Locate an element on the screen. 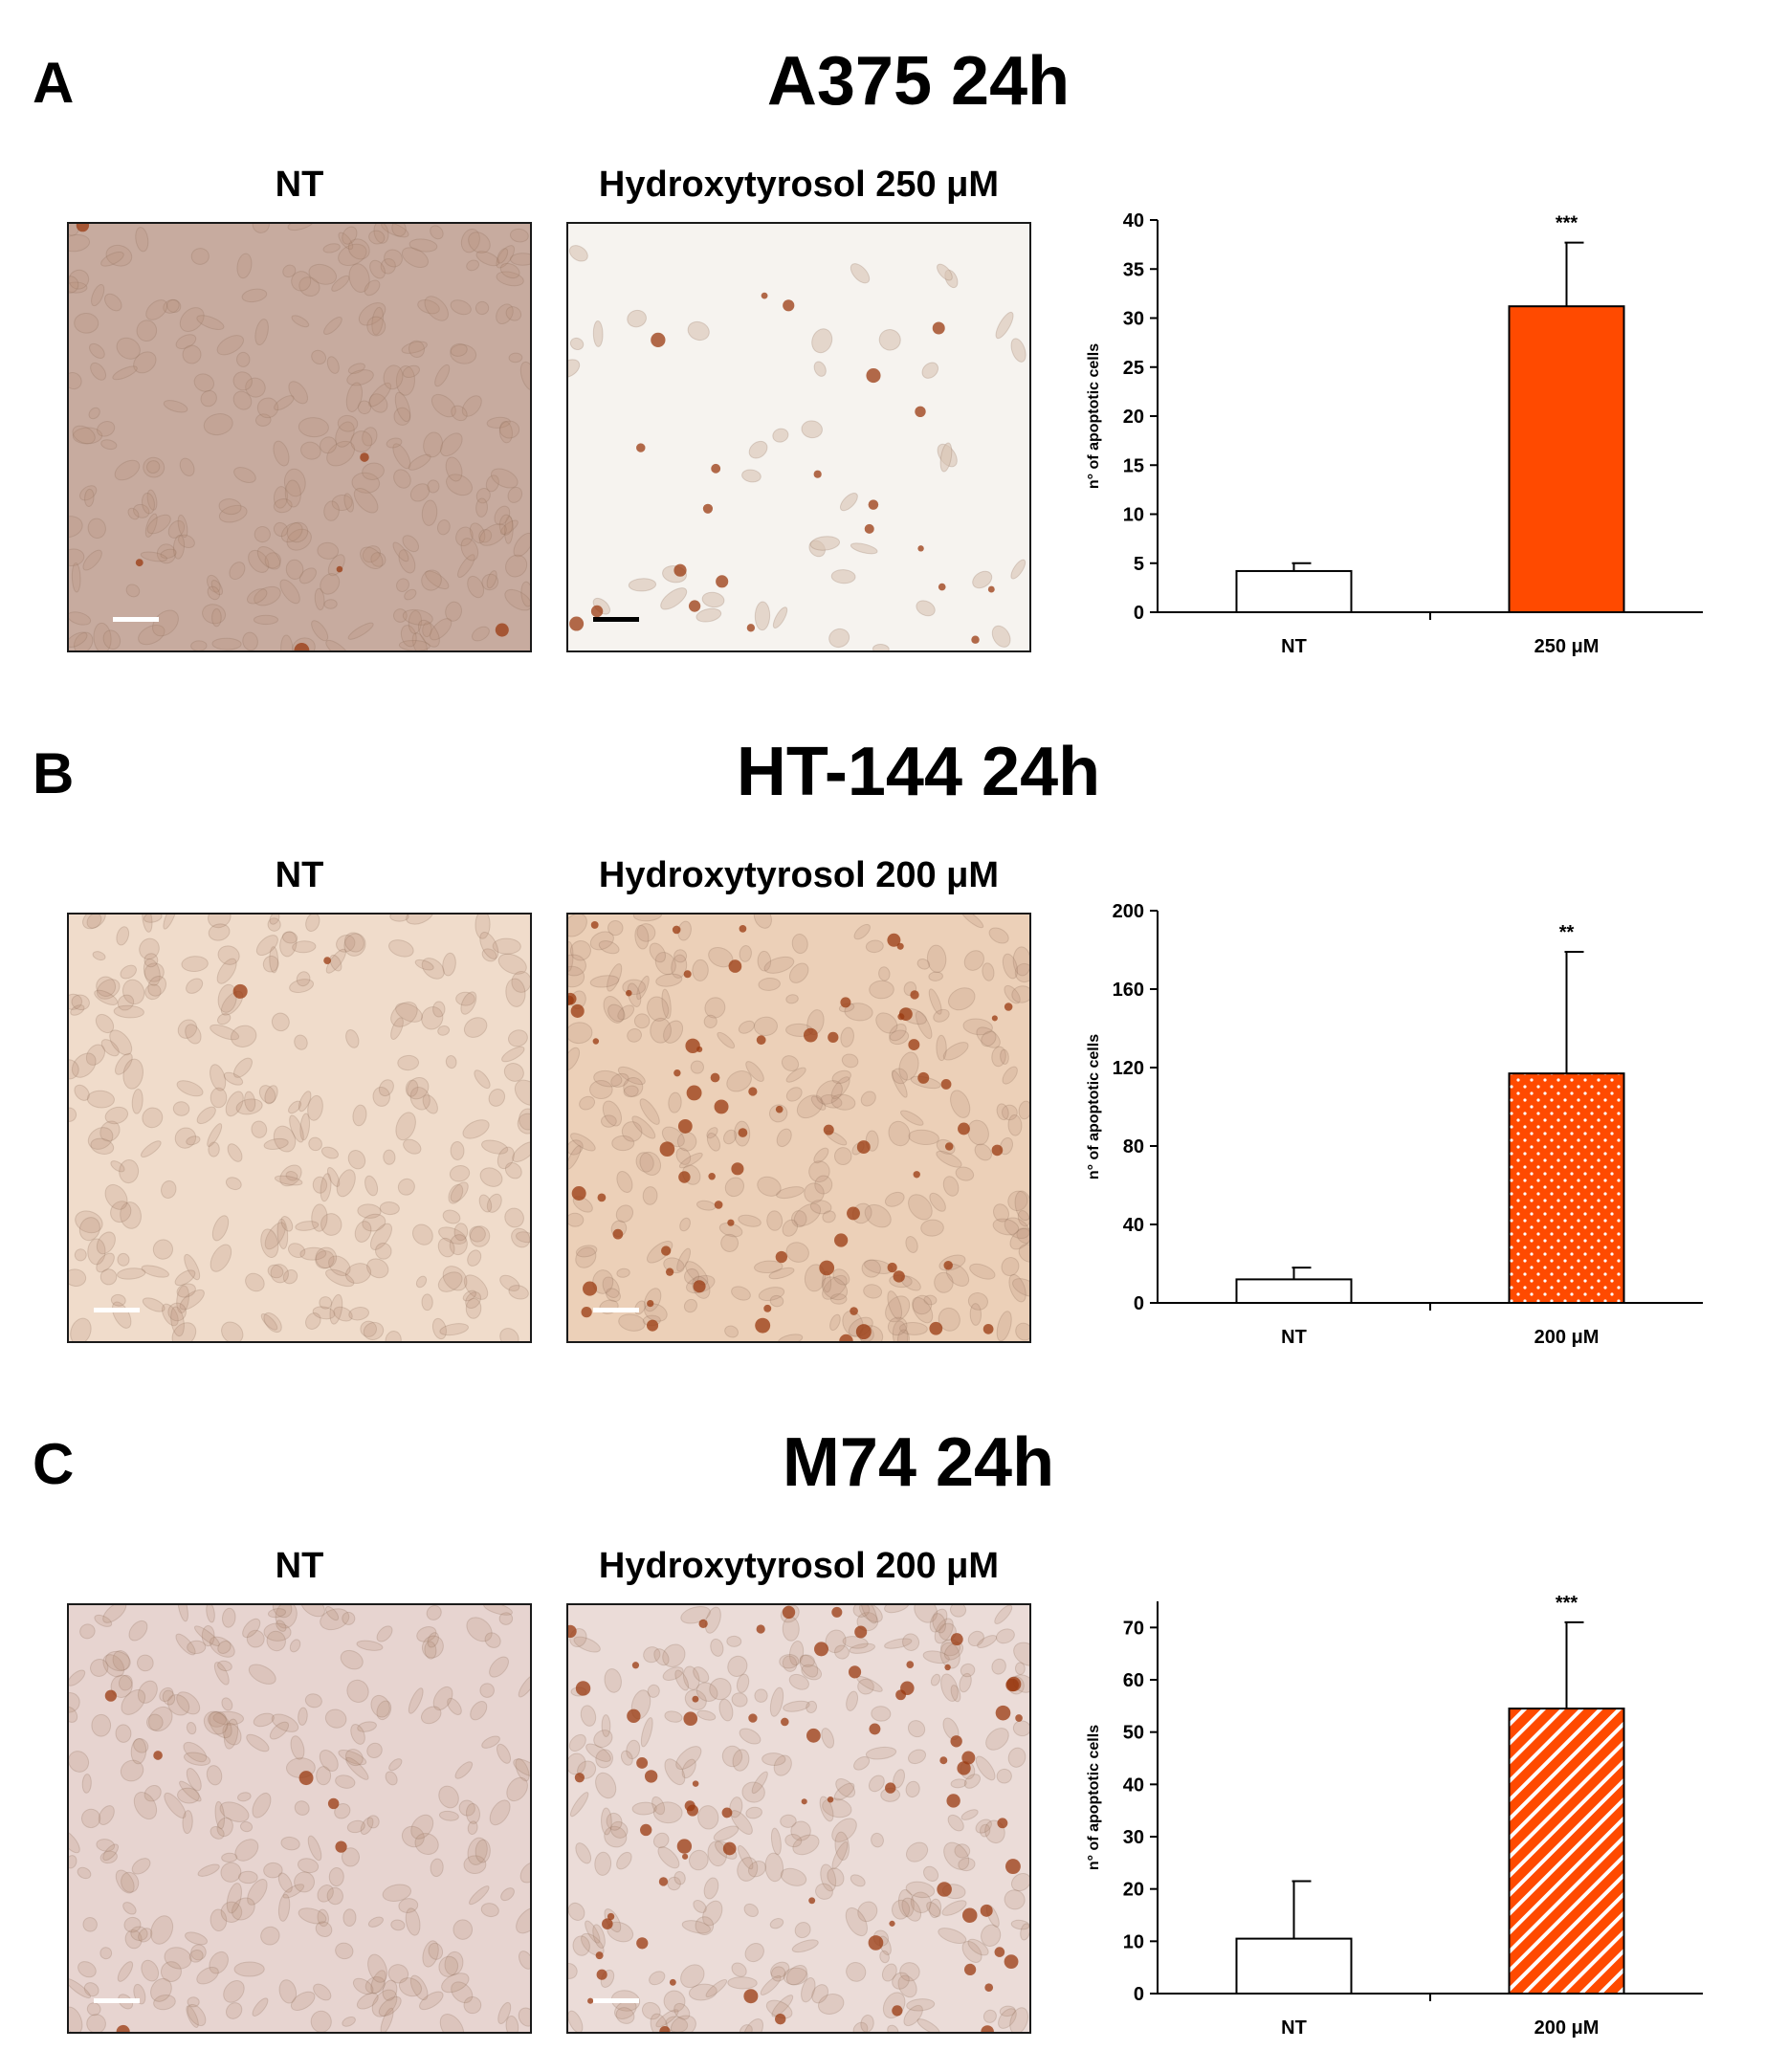 The image size is (1766, 2072). y-tick-label: 25 is located at coordinates (1133, 368).